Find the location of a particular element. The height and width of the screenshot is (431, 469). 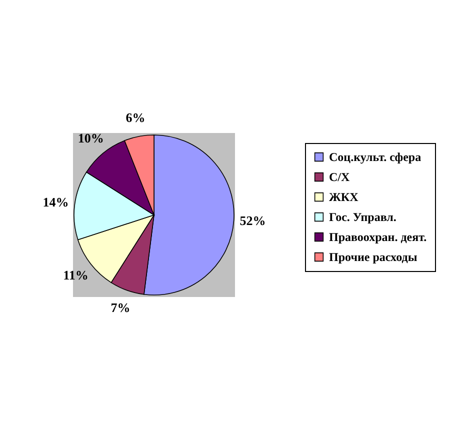

legend-label: Прочие расходы is located at coordinates (373, 257).